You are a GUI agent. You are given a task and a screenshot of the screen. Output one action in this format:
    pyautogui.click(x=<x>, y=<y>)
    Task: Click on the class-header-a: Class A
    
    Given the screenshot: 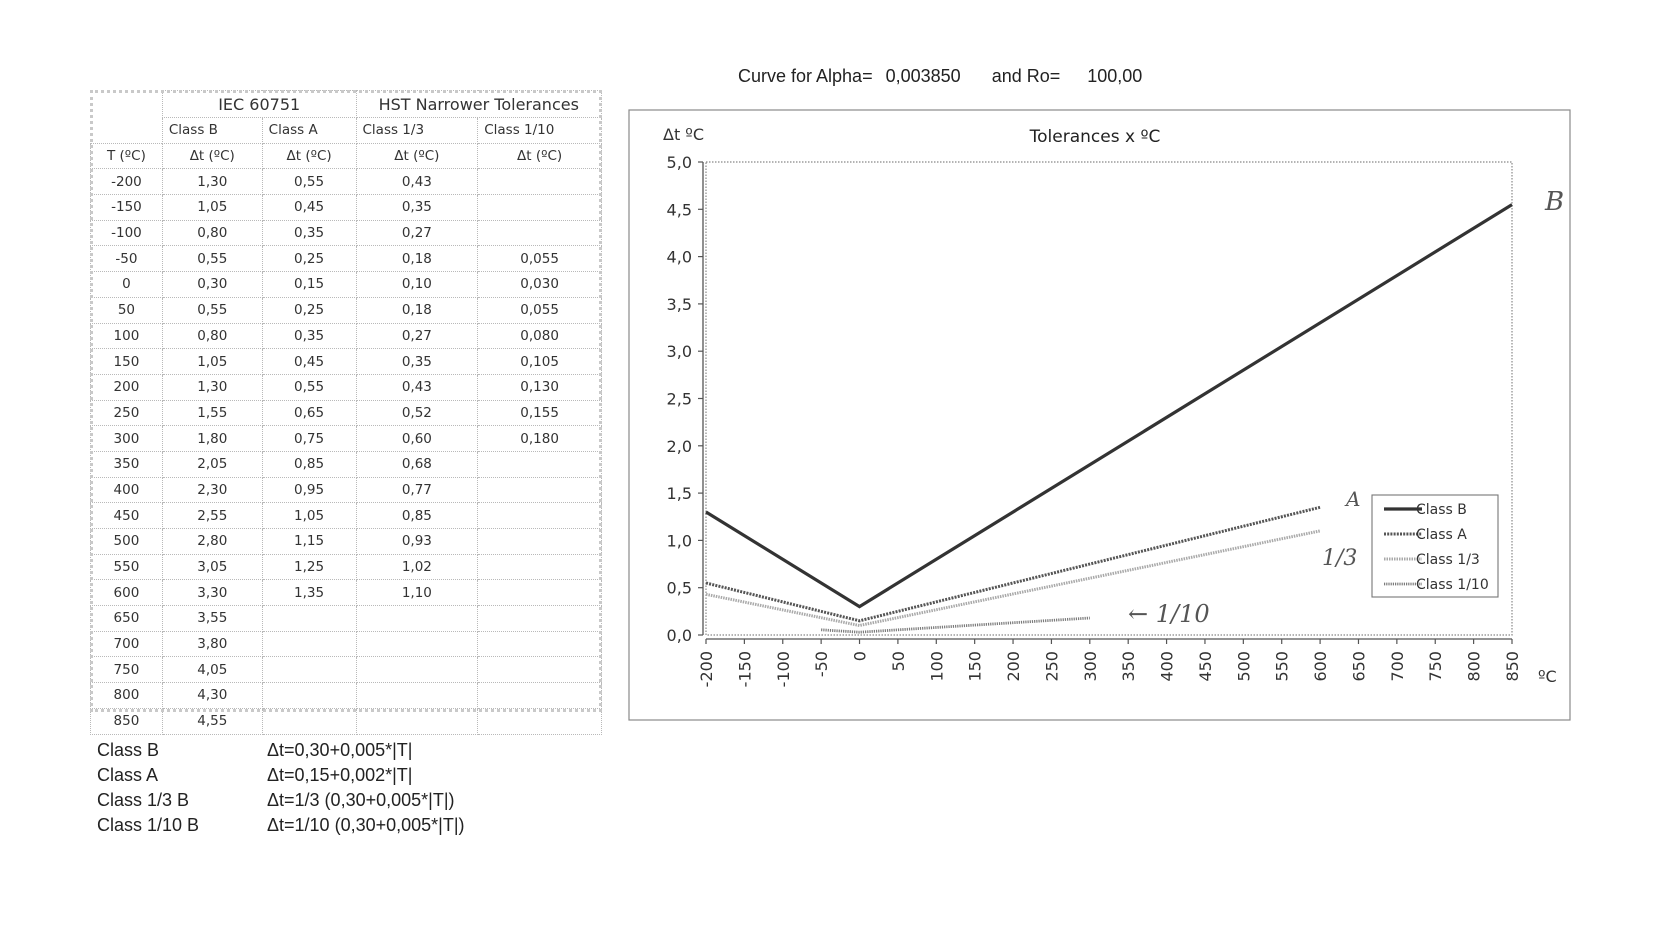 What is the action you would take?
    pyautogui.click(x=309, y=130)
    